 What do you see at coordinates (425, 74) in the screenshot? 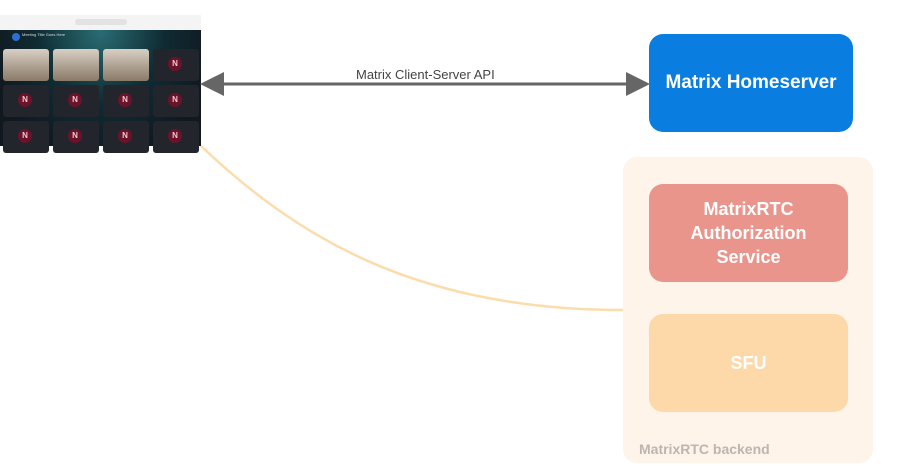
I see `client-server-api-label: Matrix Client-Server API` at bounding box center [425, 74].